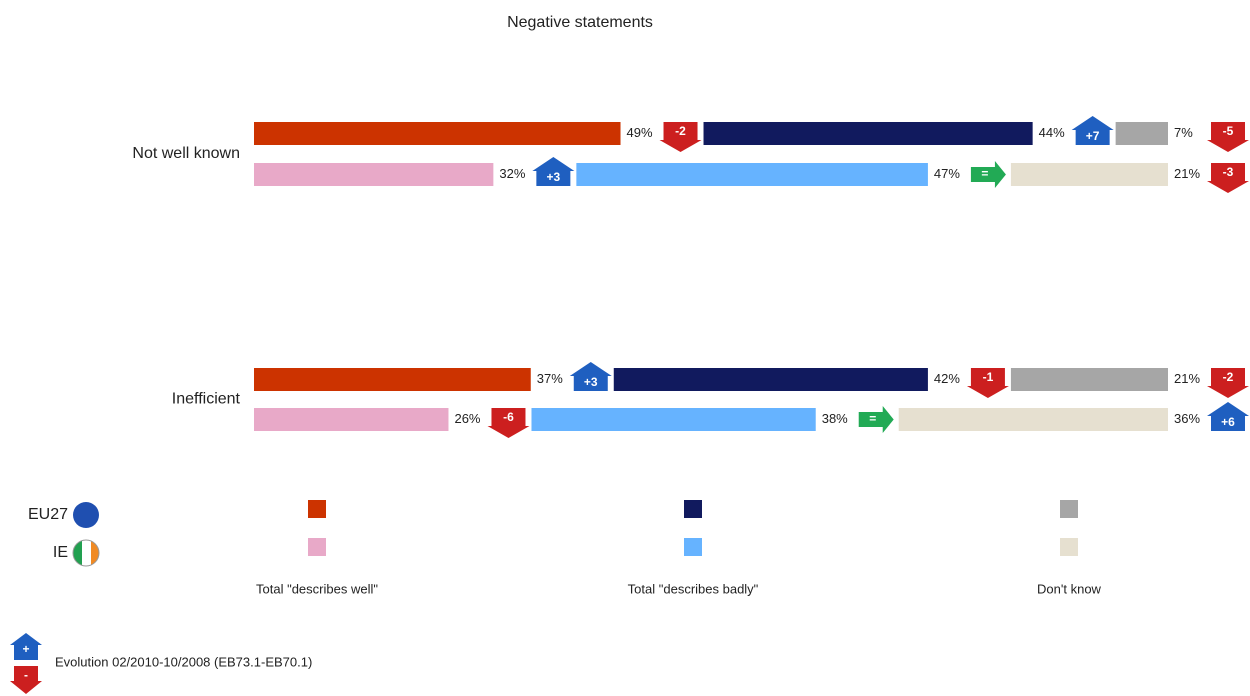  What do you see at coordinates (693, 588) in the screenshot?
I see `segment-label: Total "describes badly"` at bounding box center [693, 588].